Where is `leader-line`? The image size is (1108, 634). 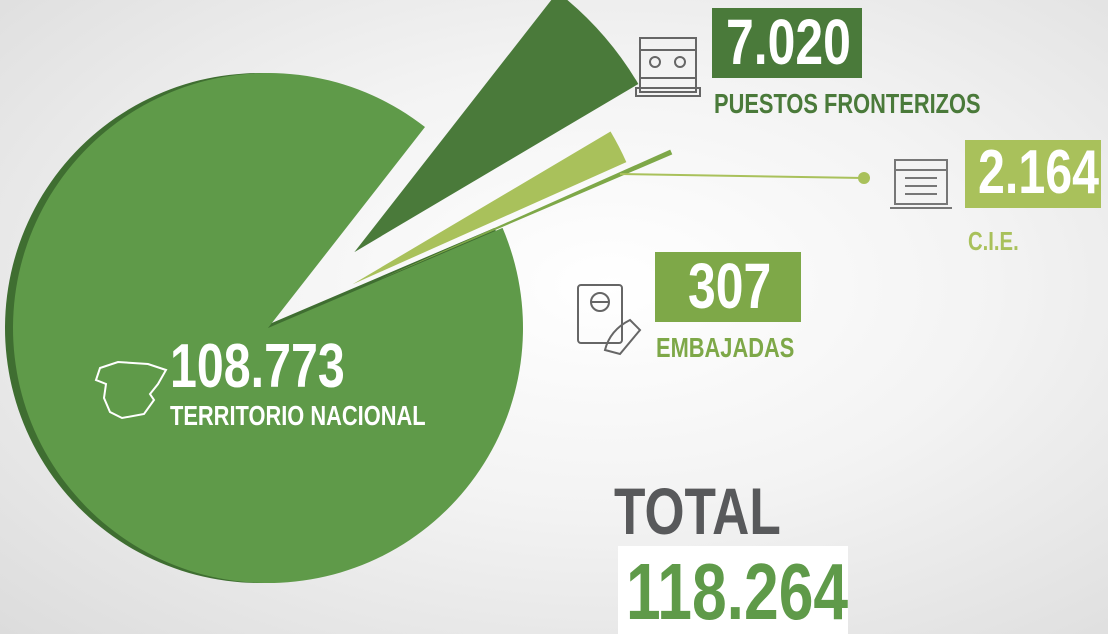 leader-line is located at coordinates (742, 176).